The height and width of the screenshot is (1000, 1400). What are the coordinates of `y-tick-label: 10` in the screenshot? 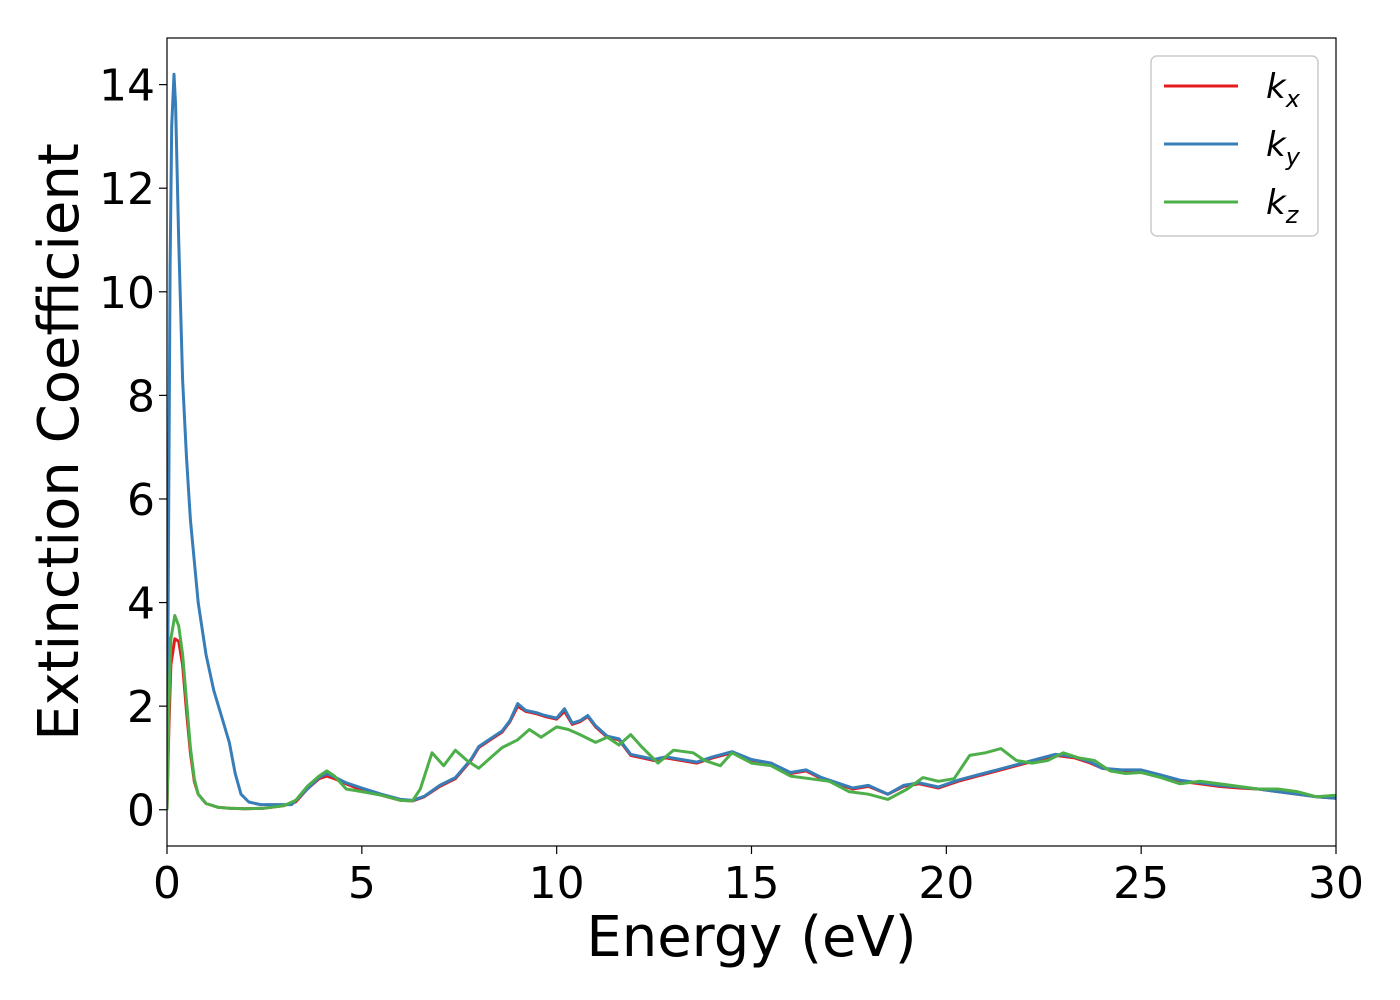 It's located at (127, 293).